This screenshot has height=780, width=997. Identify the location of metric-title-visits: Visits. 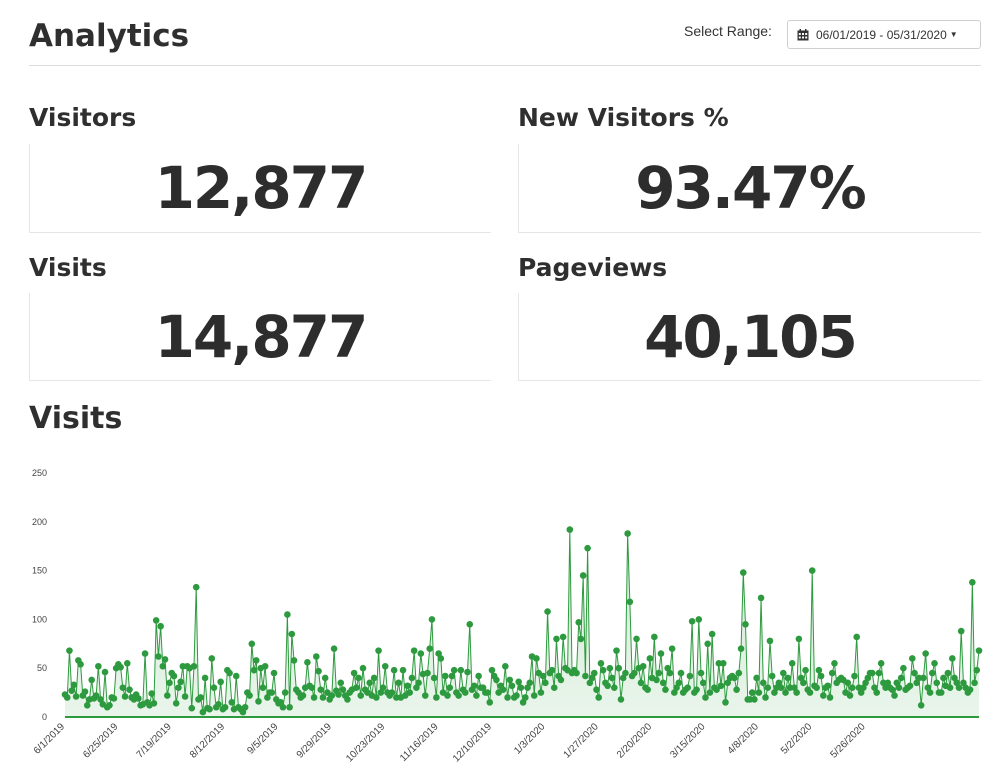
(68, 267).